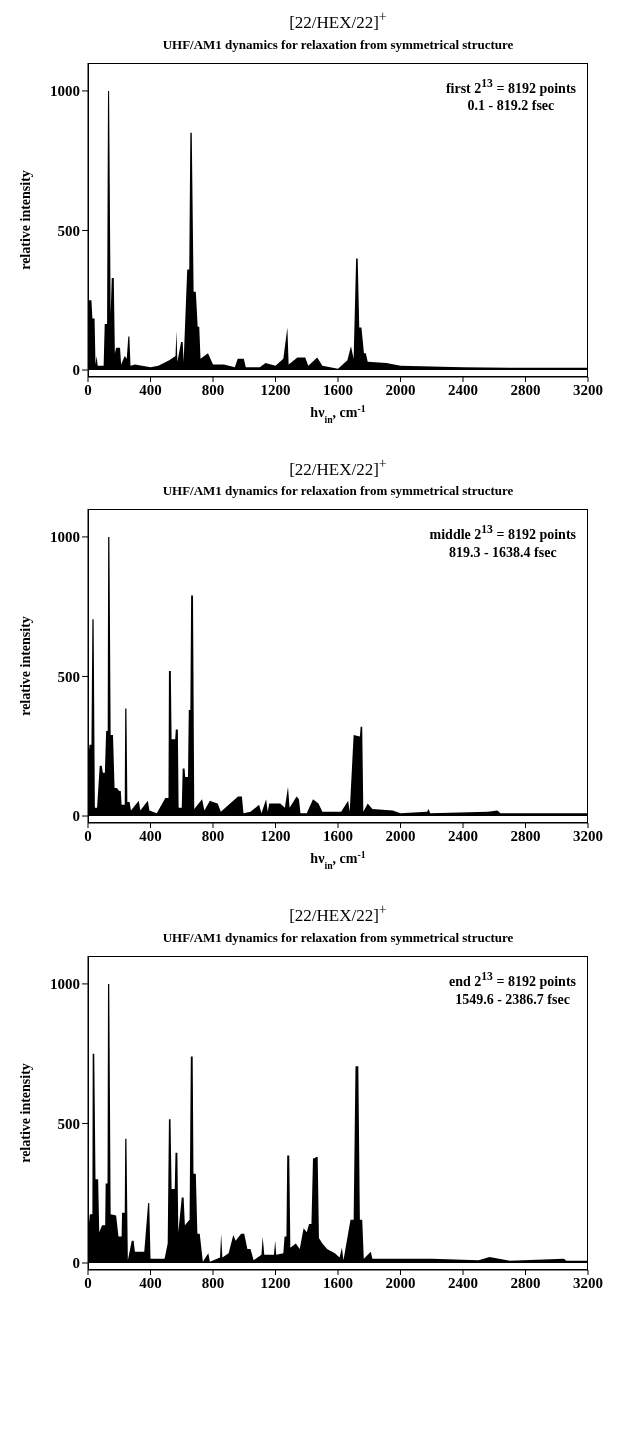  Describe the element at coordinates (502, 552) in the screenshot. I see `annotation: 819.3 - 1638.4 fsec` at that location.